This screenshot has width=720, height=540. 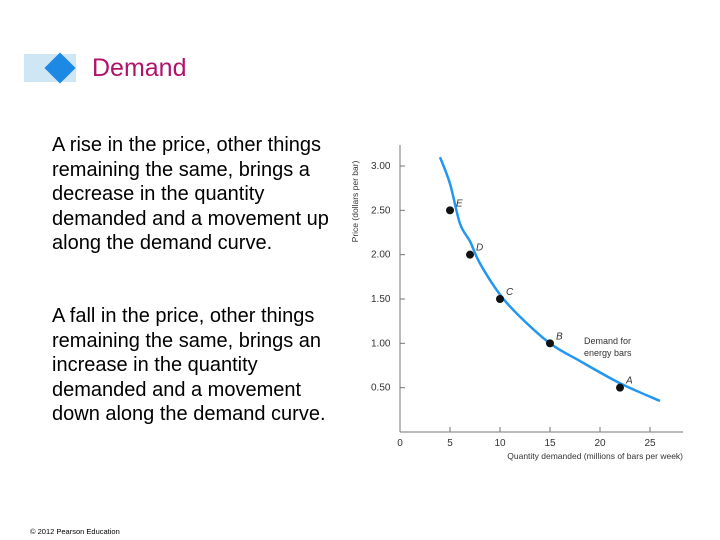 What do you see at coordinates (450, 210) in the screenshot?
I see `point-e` at bounding box center [450, 210].